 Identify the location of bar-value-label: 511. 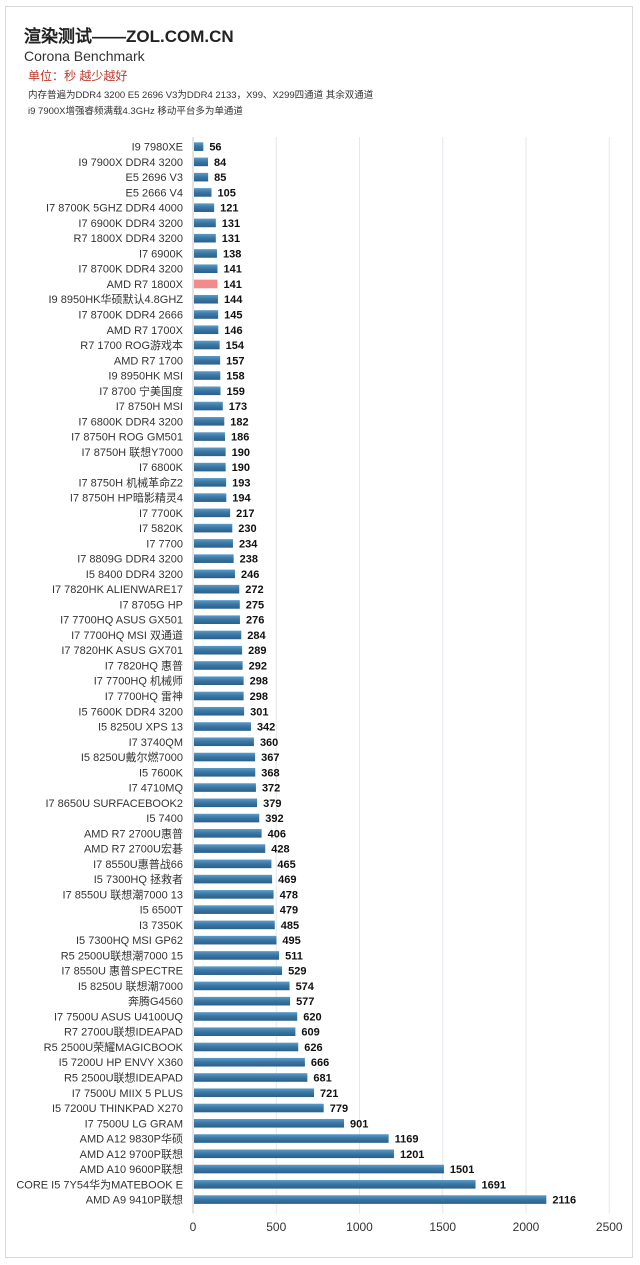
(294, 956).